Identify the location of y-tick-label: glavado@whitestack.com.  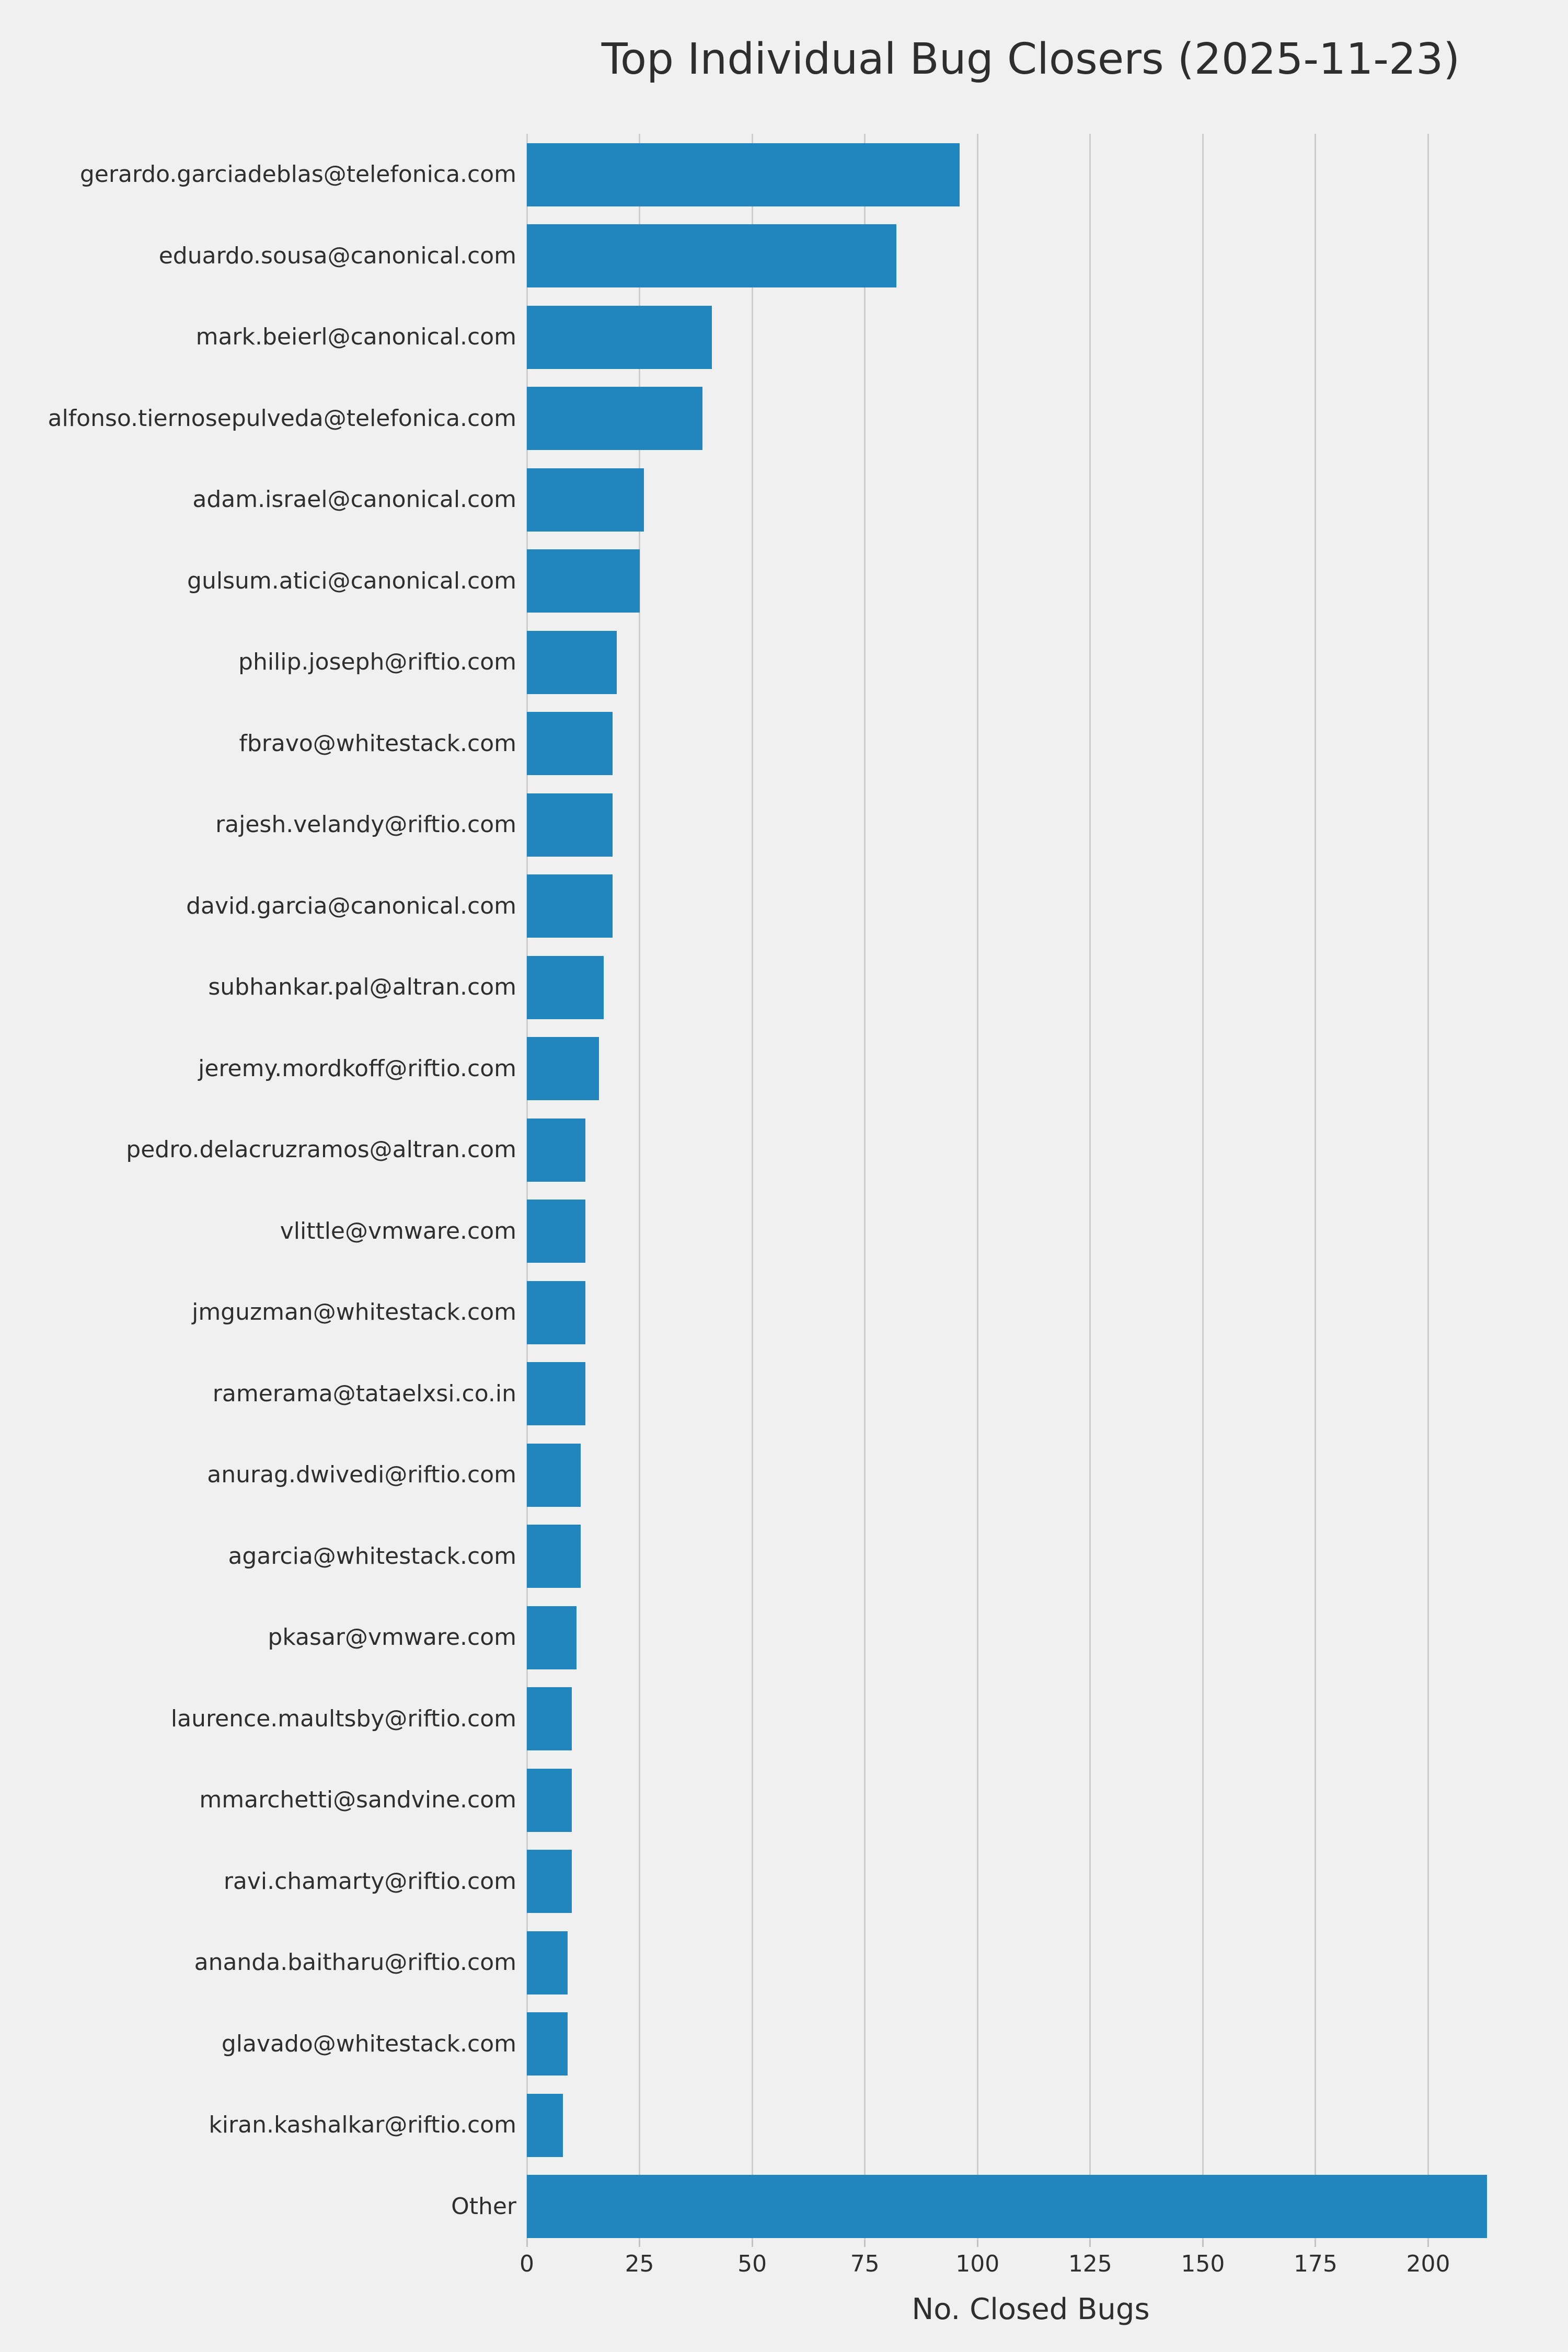
(368, 2043).